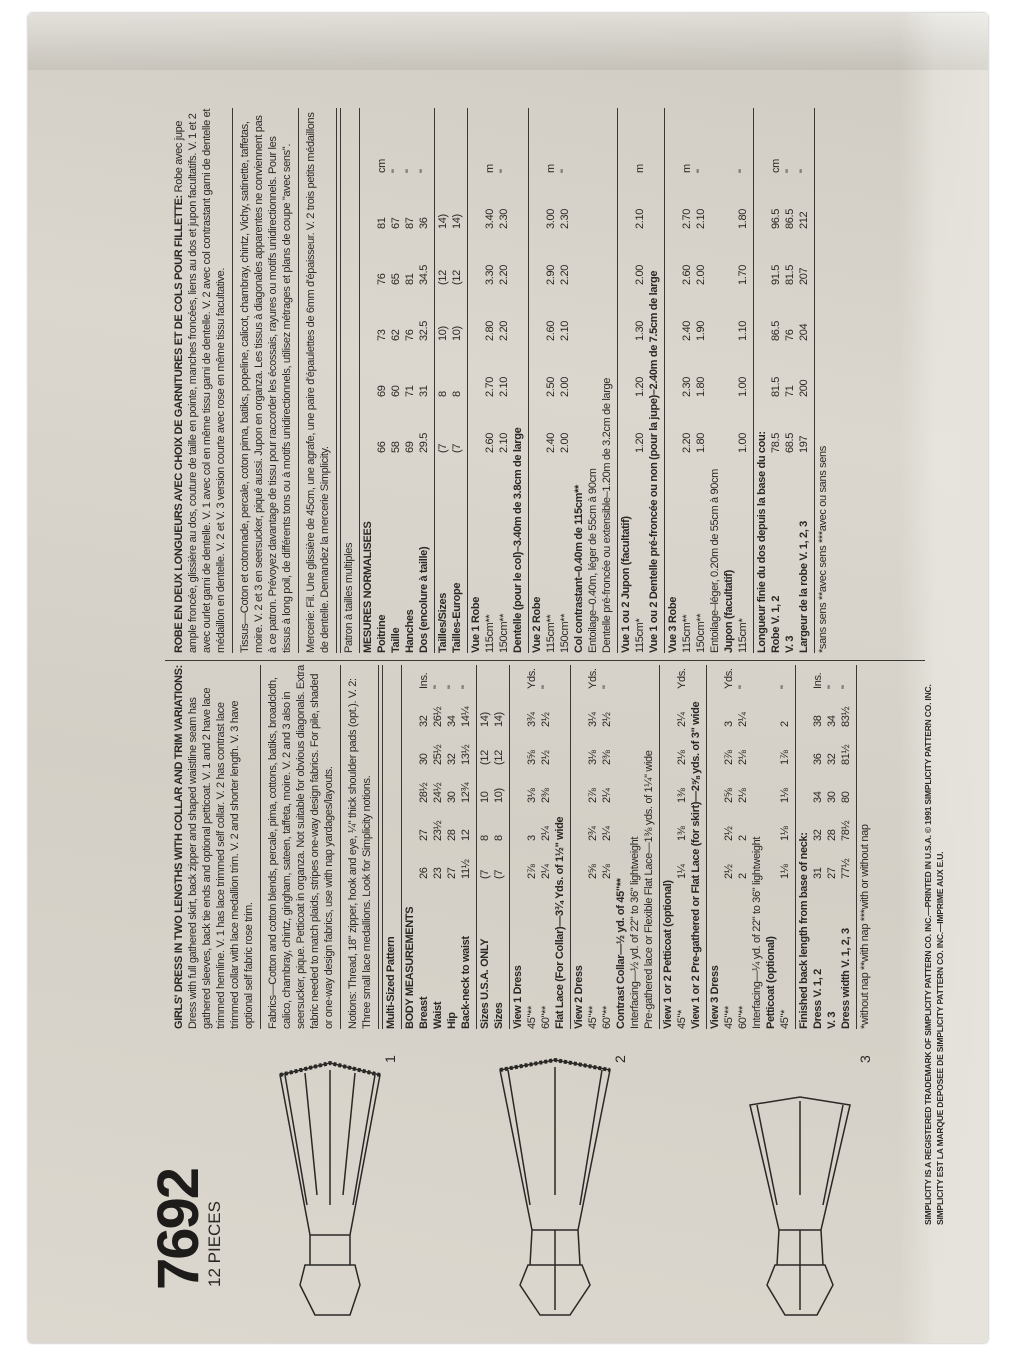 The image size is (1024, 1365). Describe the element at coordinates (424, 792) in the screenshot. I see `size-value: 28½` at that location.